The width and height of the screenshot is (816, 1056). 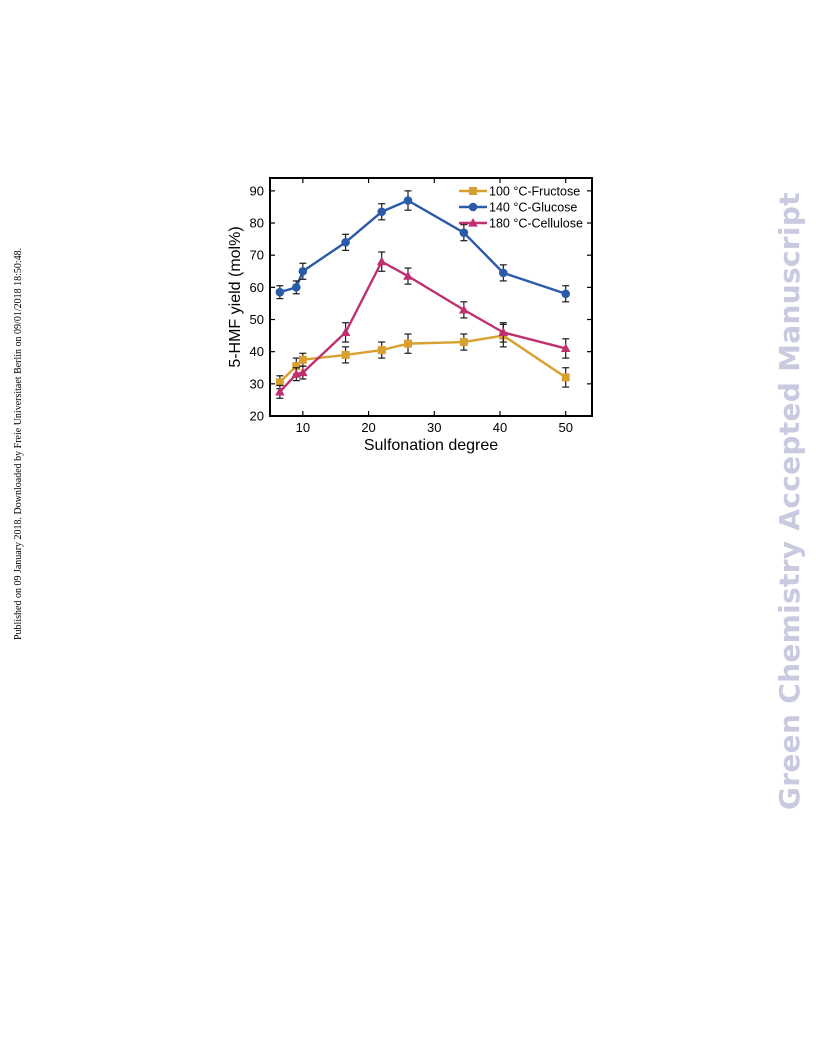 I want to click on y-tick-label: 80, so click(x=257, y=223).